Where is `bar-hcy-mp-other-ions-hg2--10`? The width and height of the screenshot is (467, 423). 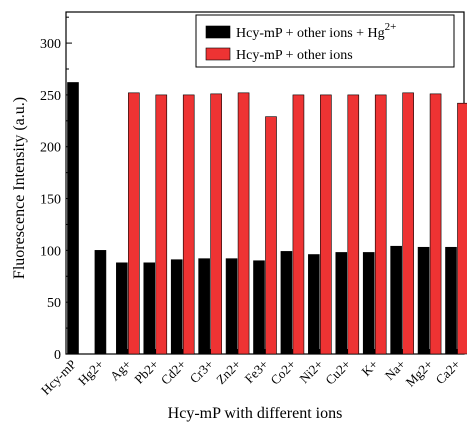 bar-hcy-mp-other-ions-hg2--10 is located at coordinates (341, 303).